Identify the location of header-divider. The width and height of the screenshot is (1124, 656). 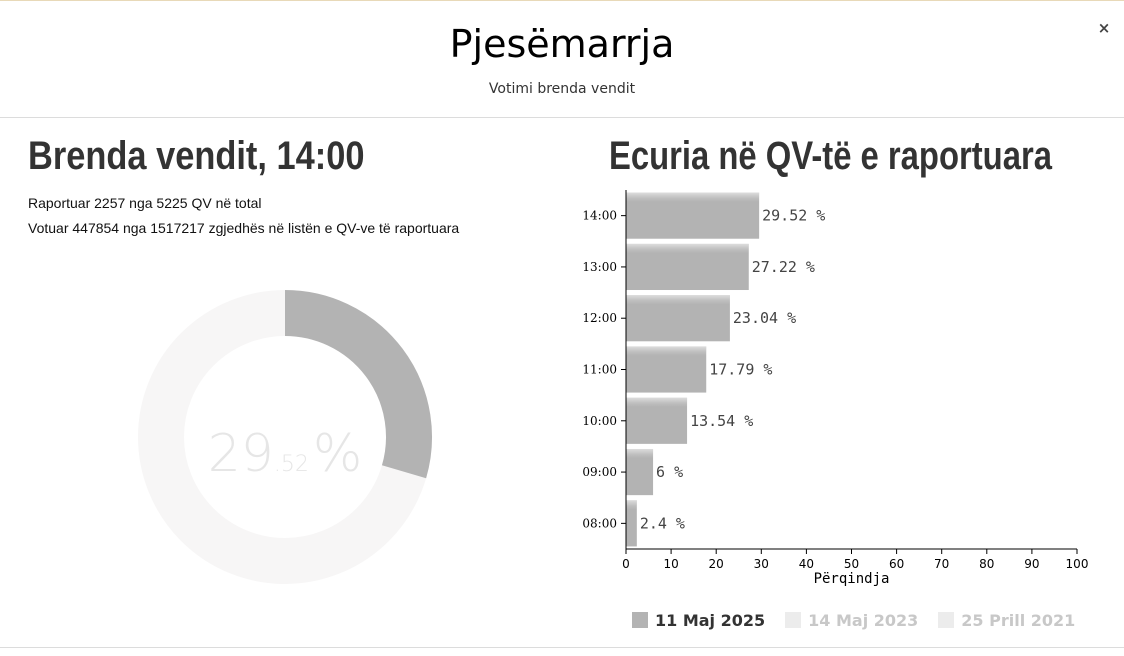
(562, 117).